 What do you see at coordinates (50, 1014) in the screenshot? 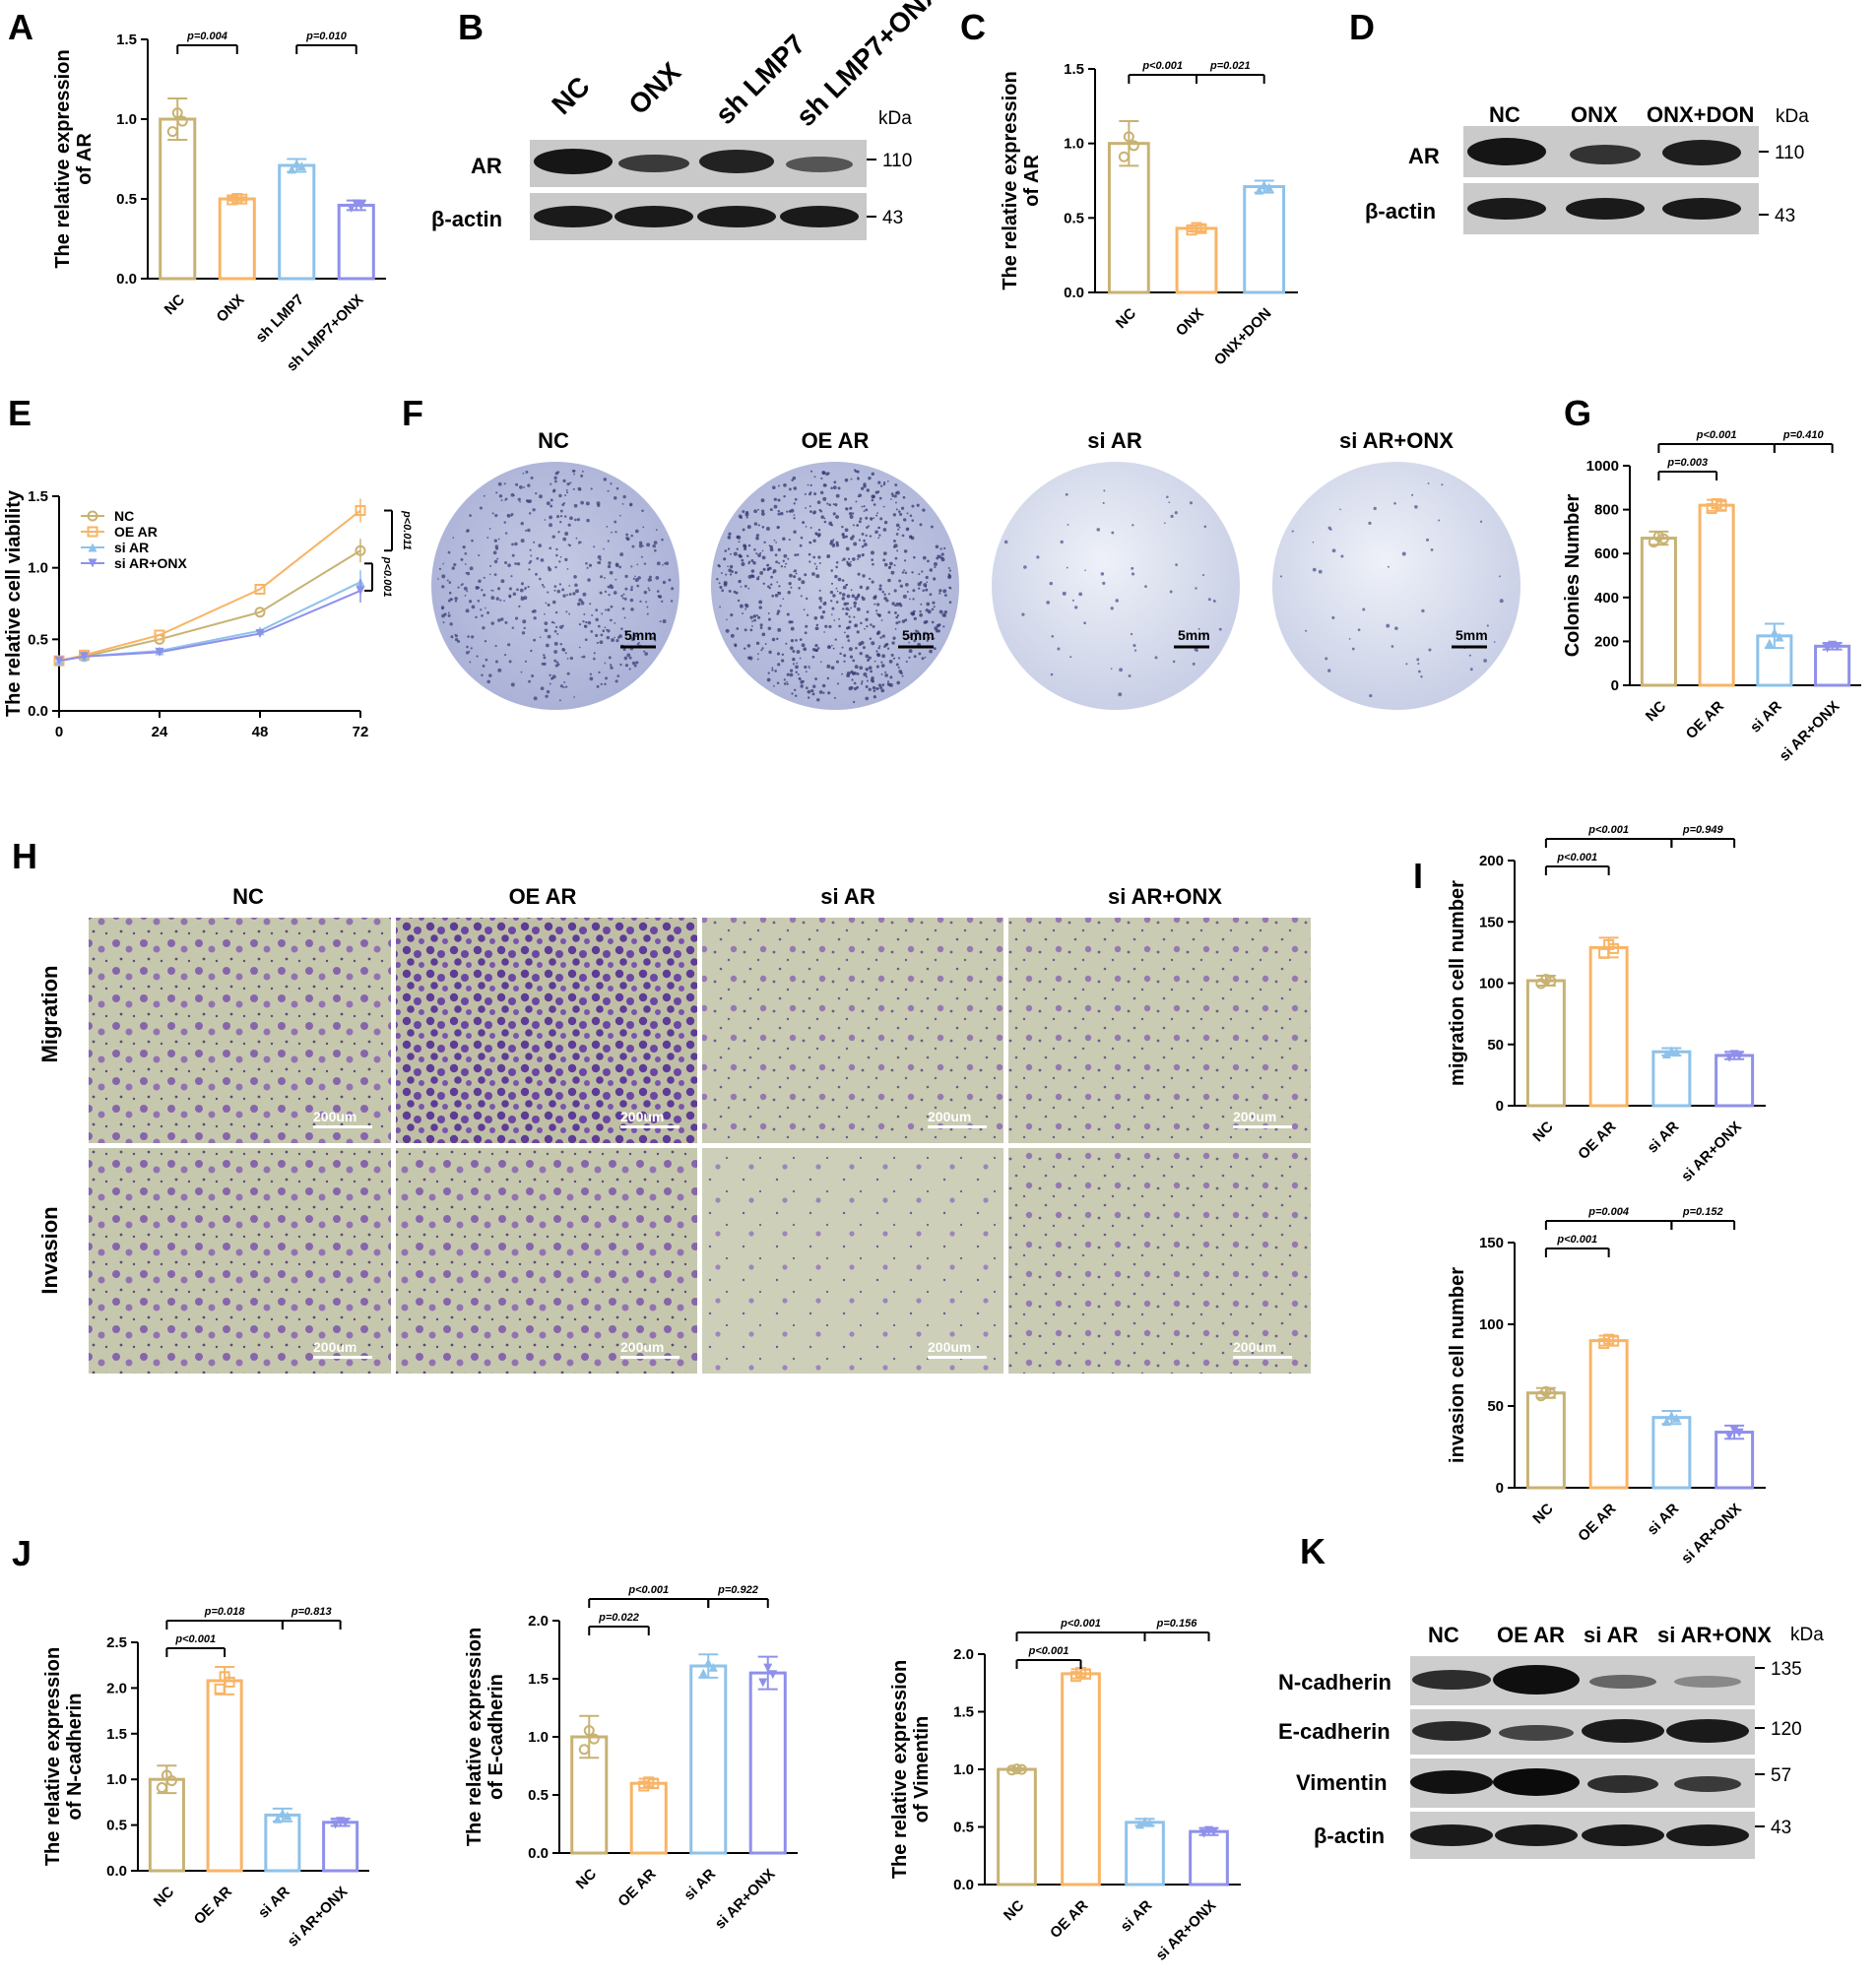
I see `transwell-row-migration: Migration` at bounding box center [50, 1014].